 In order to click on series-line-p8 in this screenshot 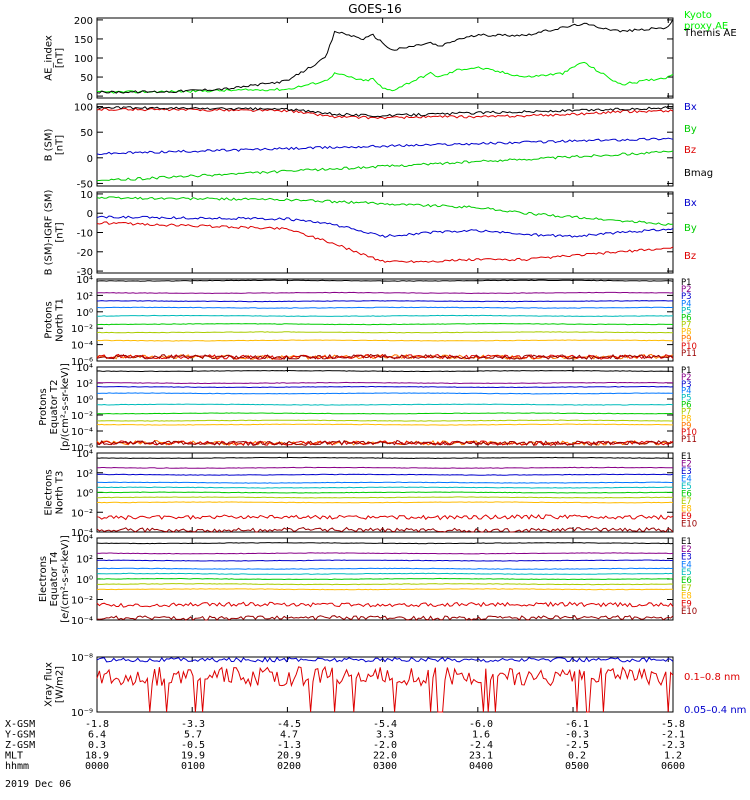, I will do `click(384, 340)`.